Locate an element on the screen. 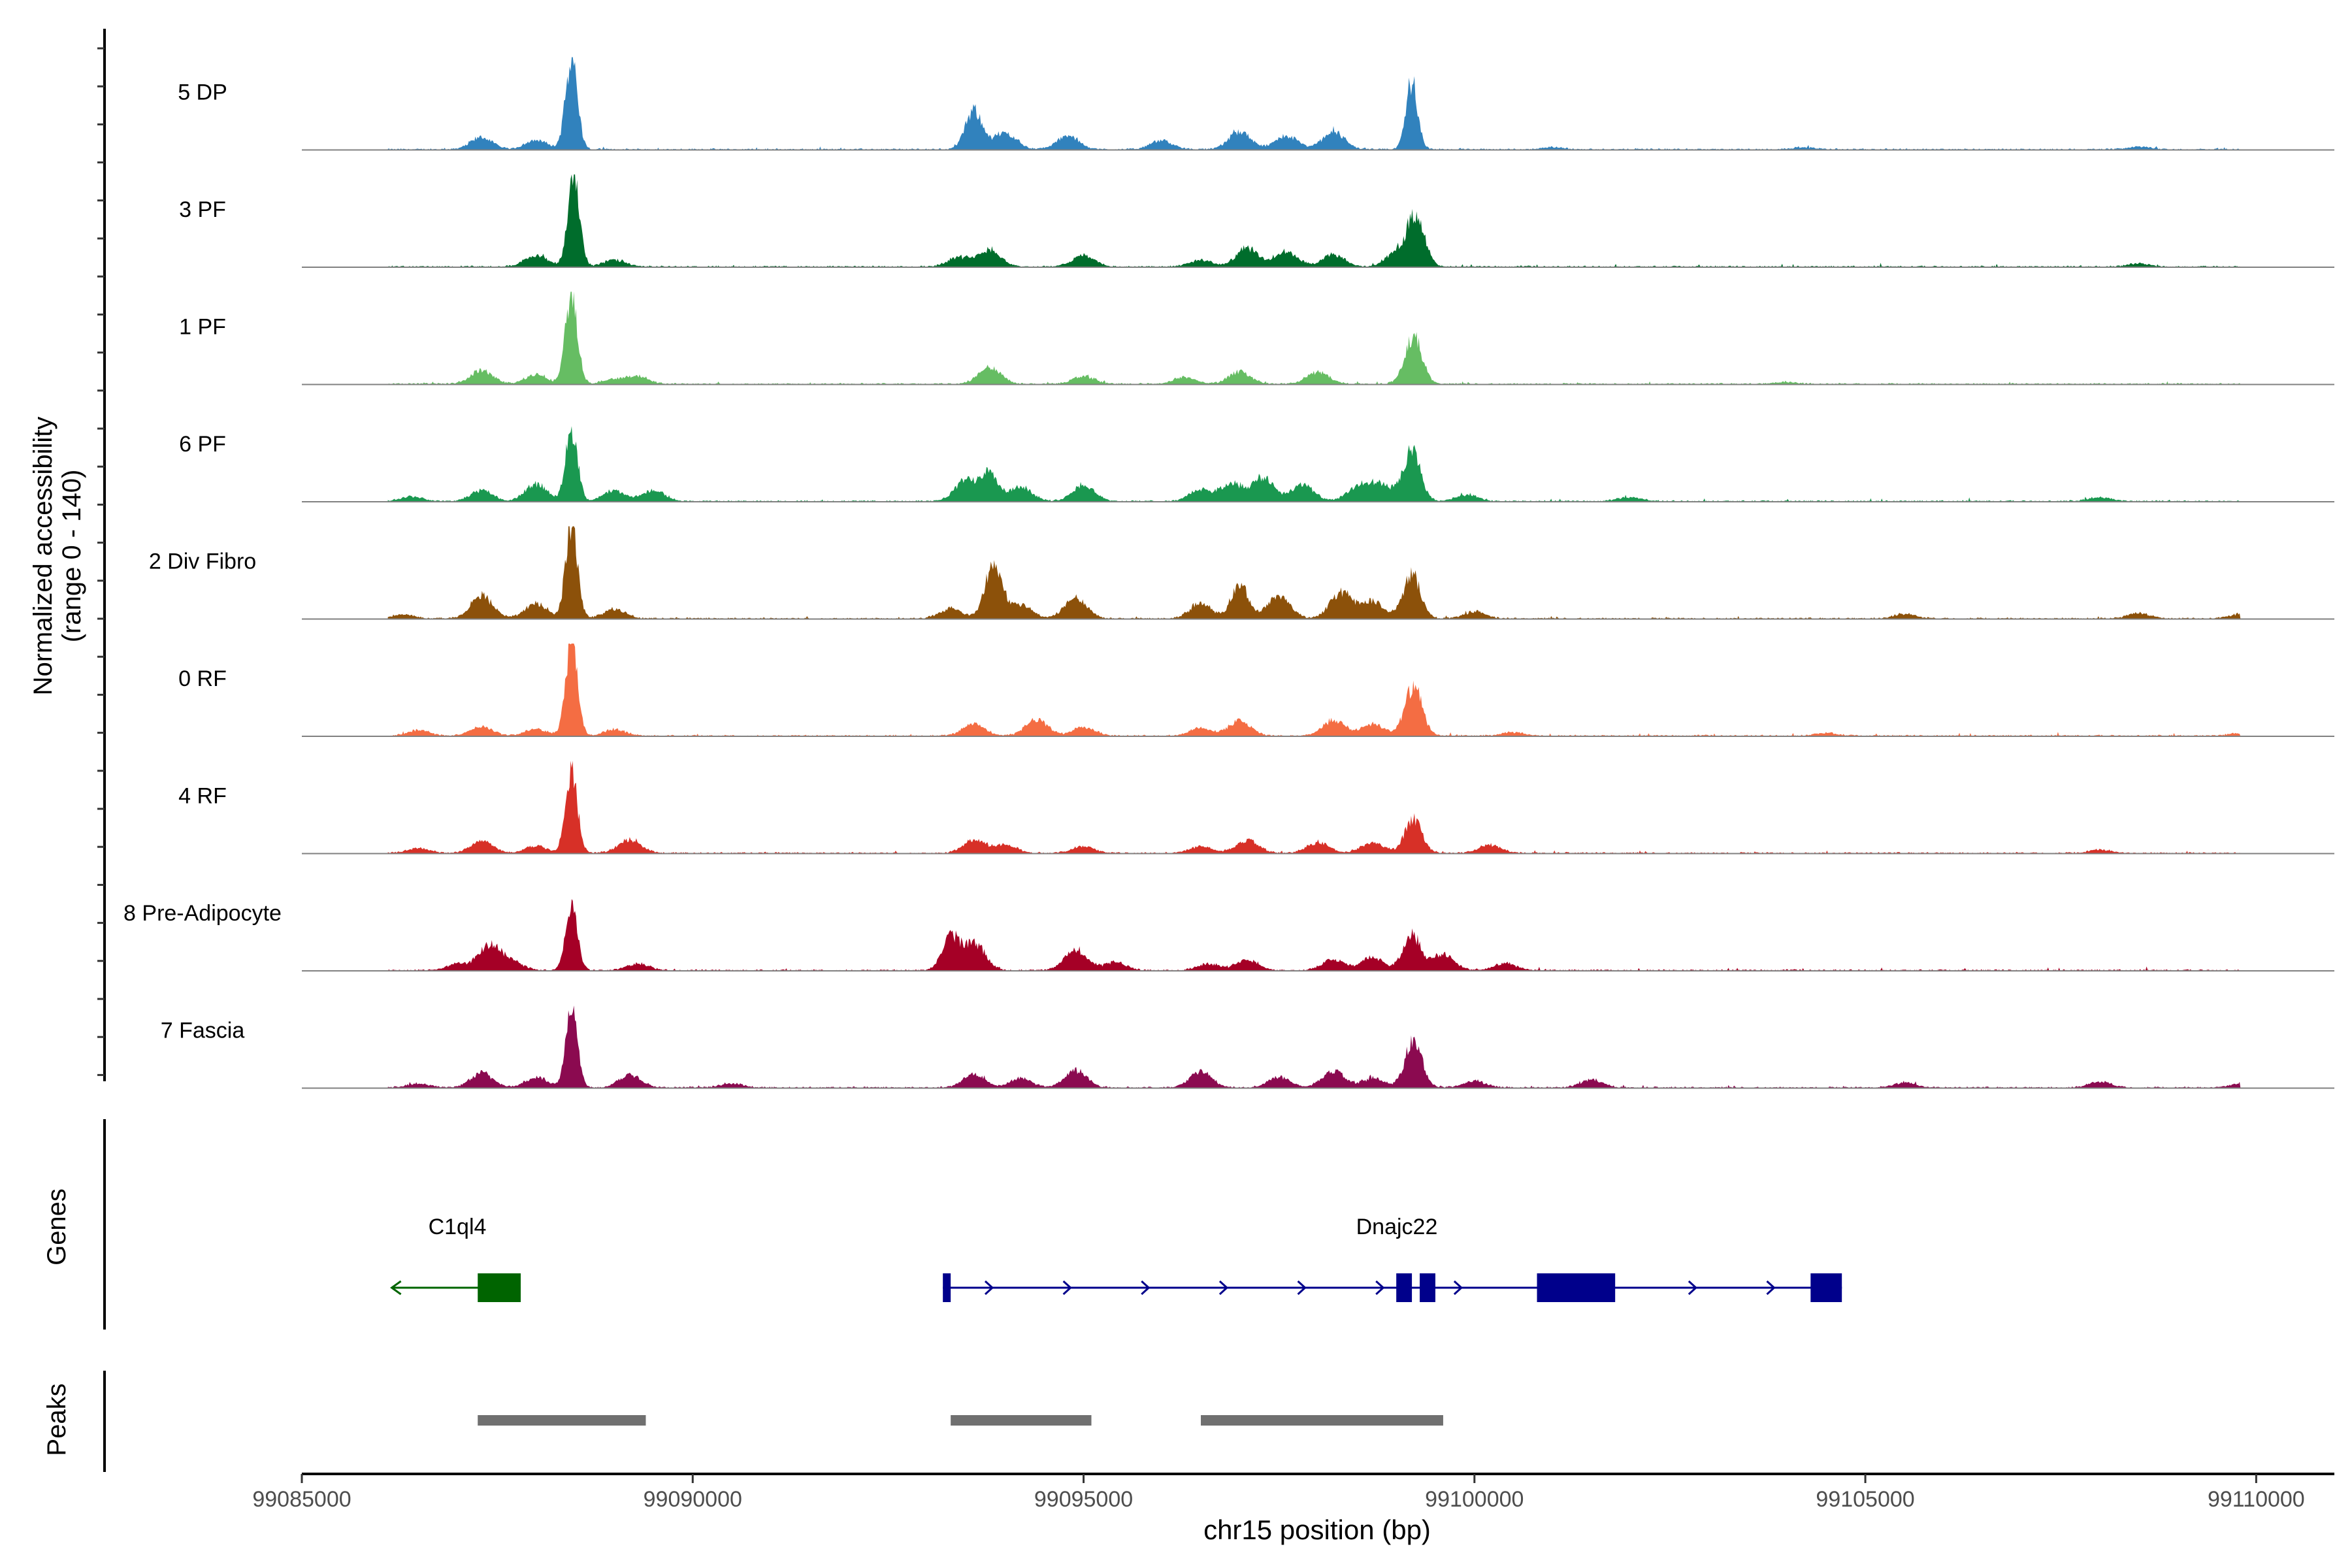 This screenshot has height=1568, width=2352. track-5-dp: 5 DP is located at coordinates (1256, 104).